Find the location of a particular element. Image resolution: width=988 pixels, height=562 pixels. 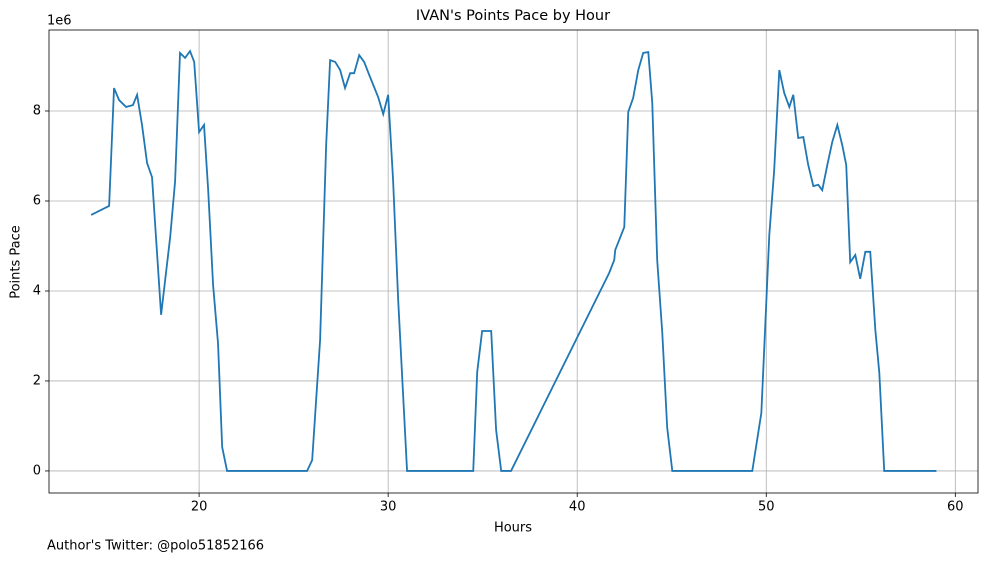

x-tick-label: 20 is located at coordinates (199, 507).